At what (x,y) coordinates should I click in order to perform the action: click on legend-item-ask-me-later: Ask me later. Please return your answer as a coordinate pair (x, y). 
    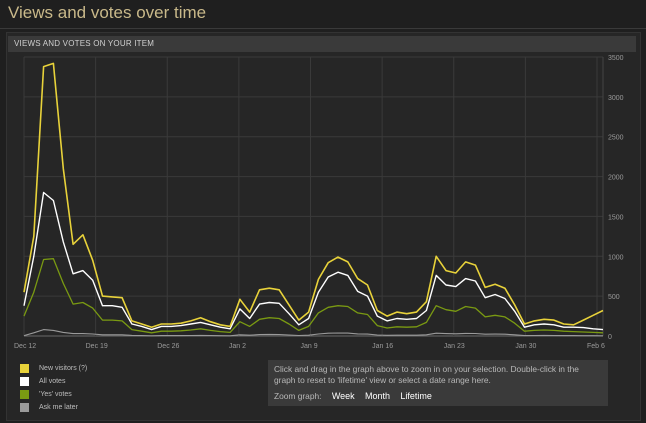
    Looking at the image, I should click on (53, 407).